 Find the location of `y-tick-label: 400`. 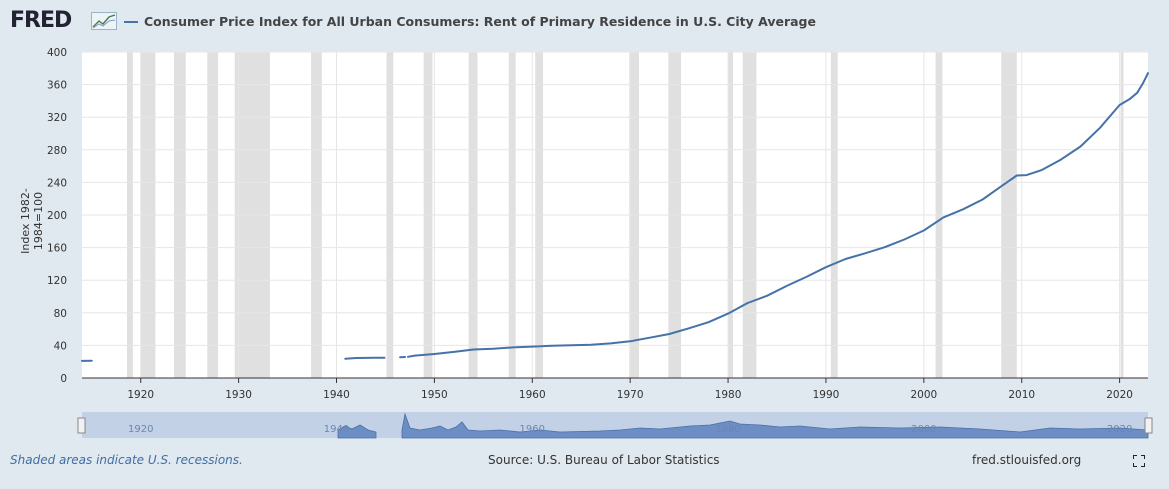

y-tick-label: 400 is located at coordinates (57, 53).